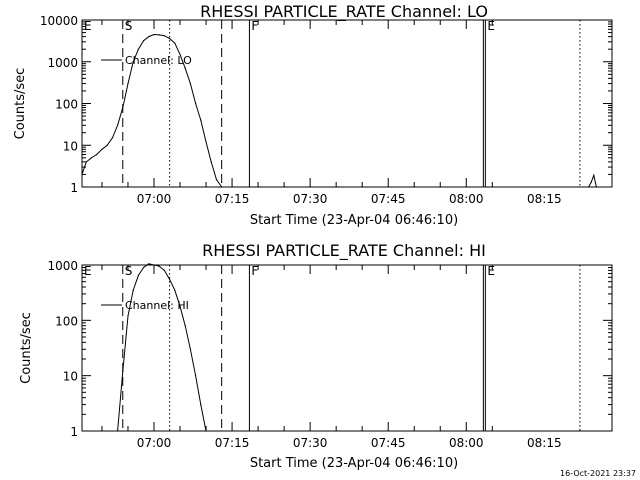 This screenshot has width=640, height=480. What do you see at coordinates (59, 21) in the screenshot?
I see `y-tick-label: 10000` at bounding box center [59, 21].